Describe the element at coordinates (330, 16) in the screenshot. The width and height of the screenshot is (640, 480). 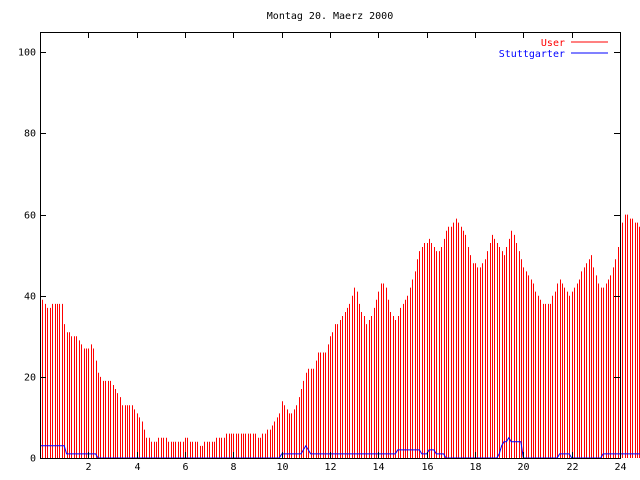
I see `chart-title: Montag 20. Maerz 2000` at that location.